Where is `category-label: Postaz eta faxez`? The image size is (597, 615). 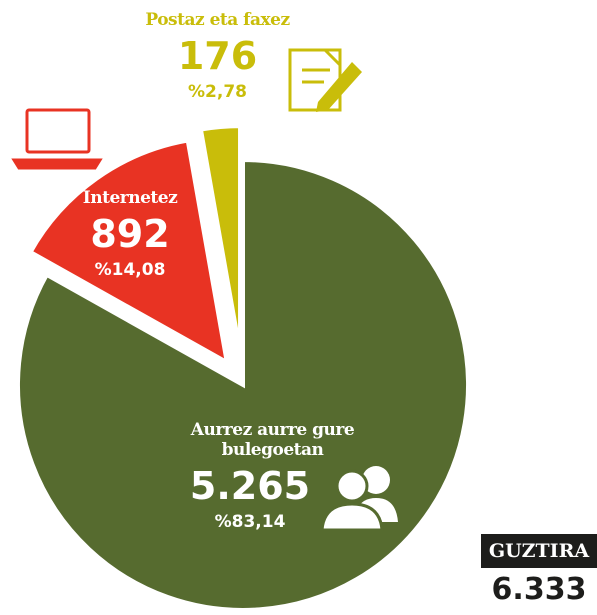
category-label: Postaz eta faxez is located at coordinates (217, 20).